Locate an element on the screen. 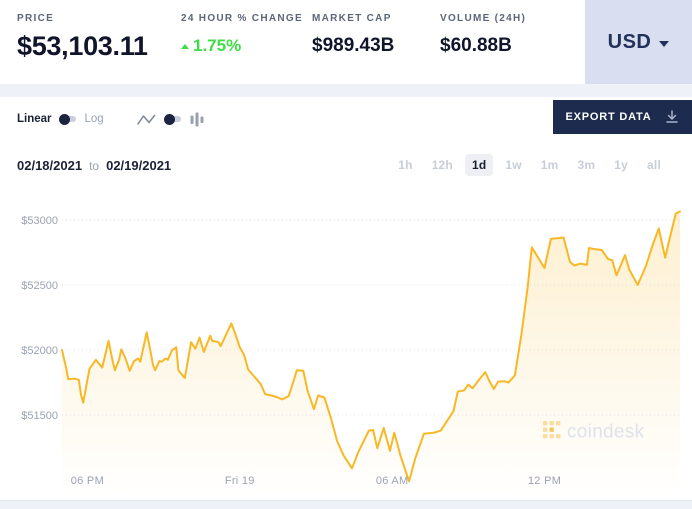  chart-type-controls is located at coordinates (170, 119).